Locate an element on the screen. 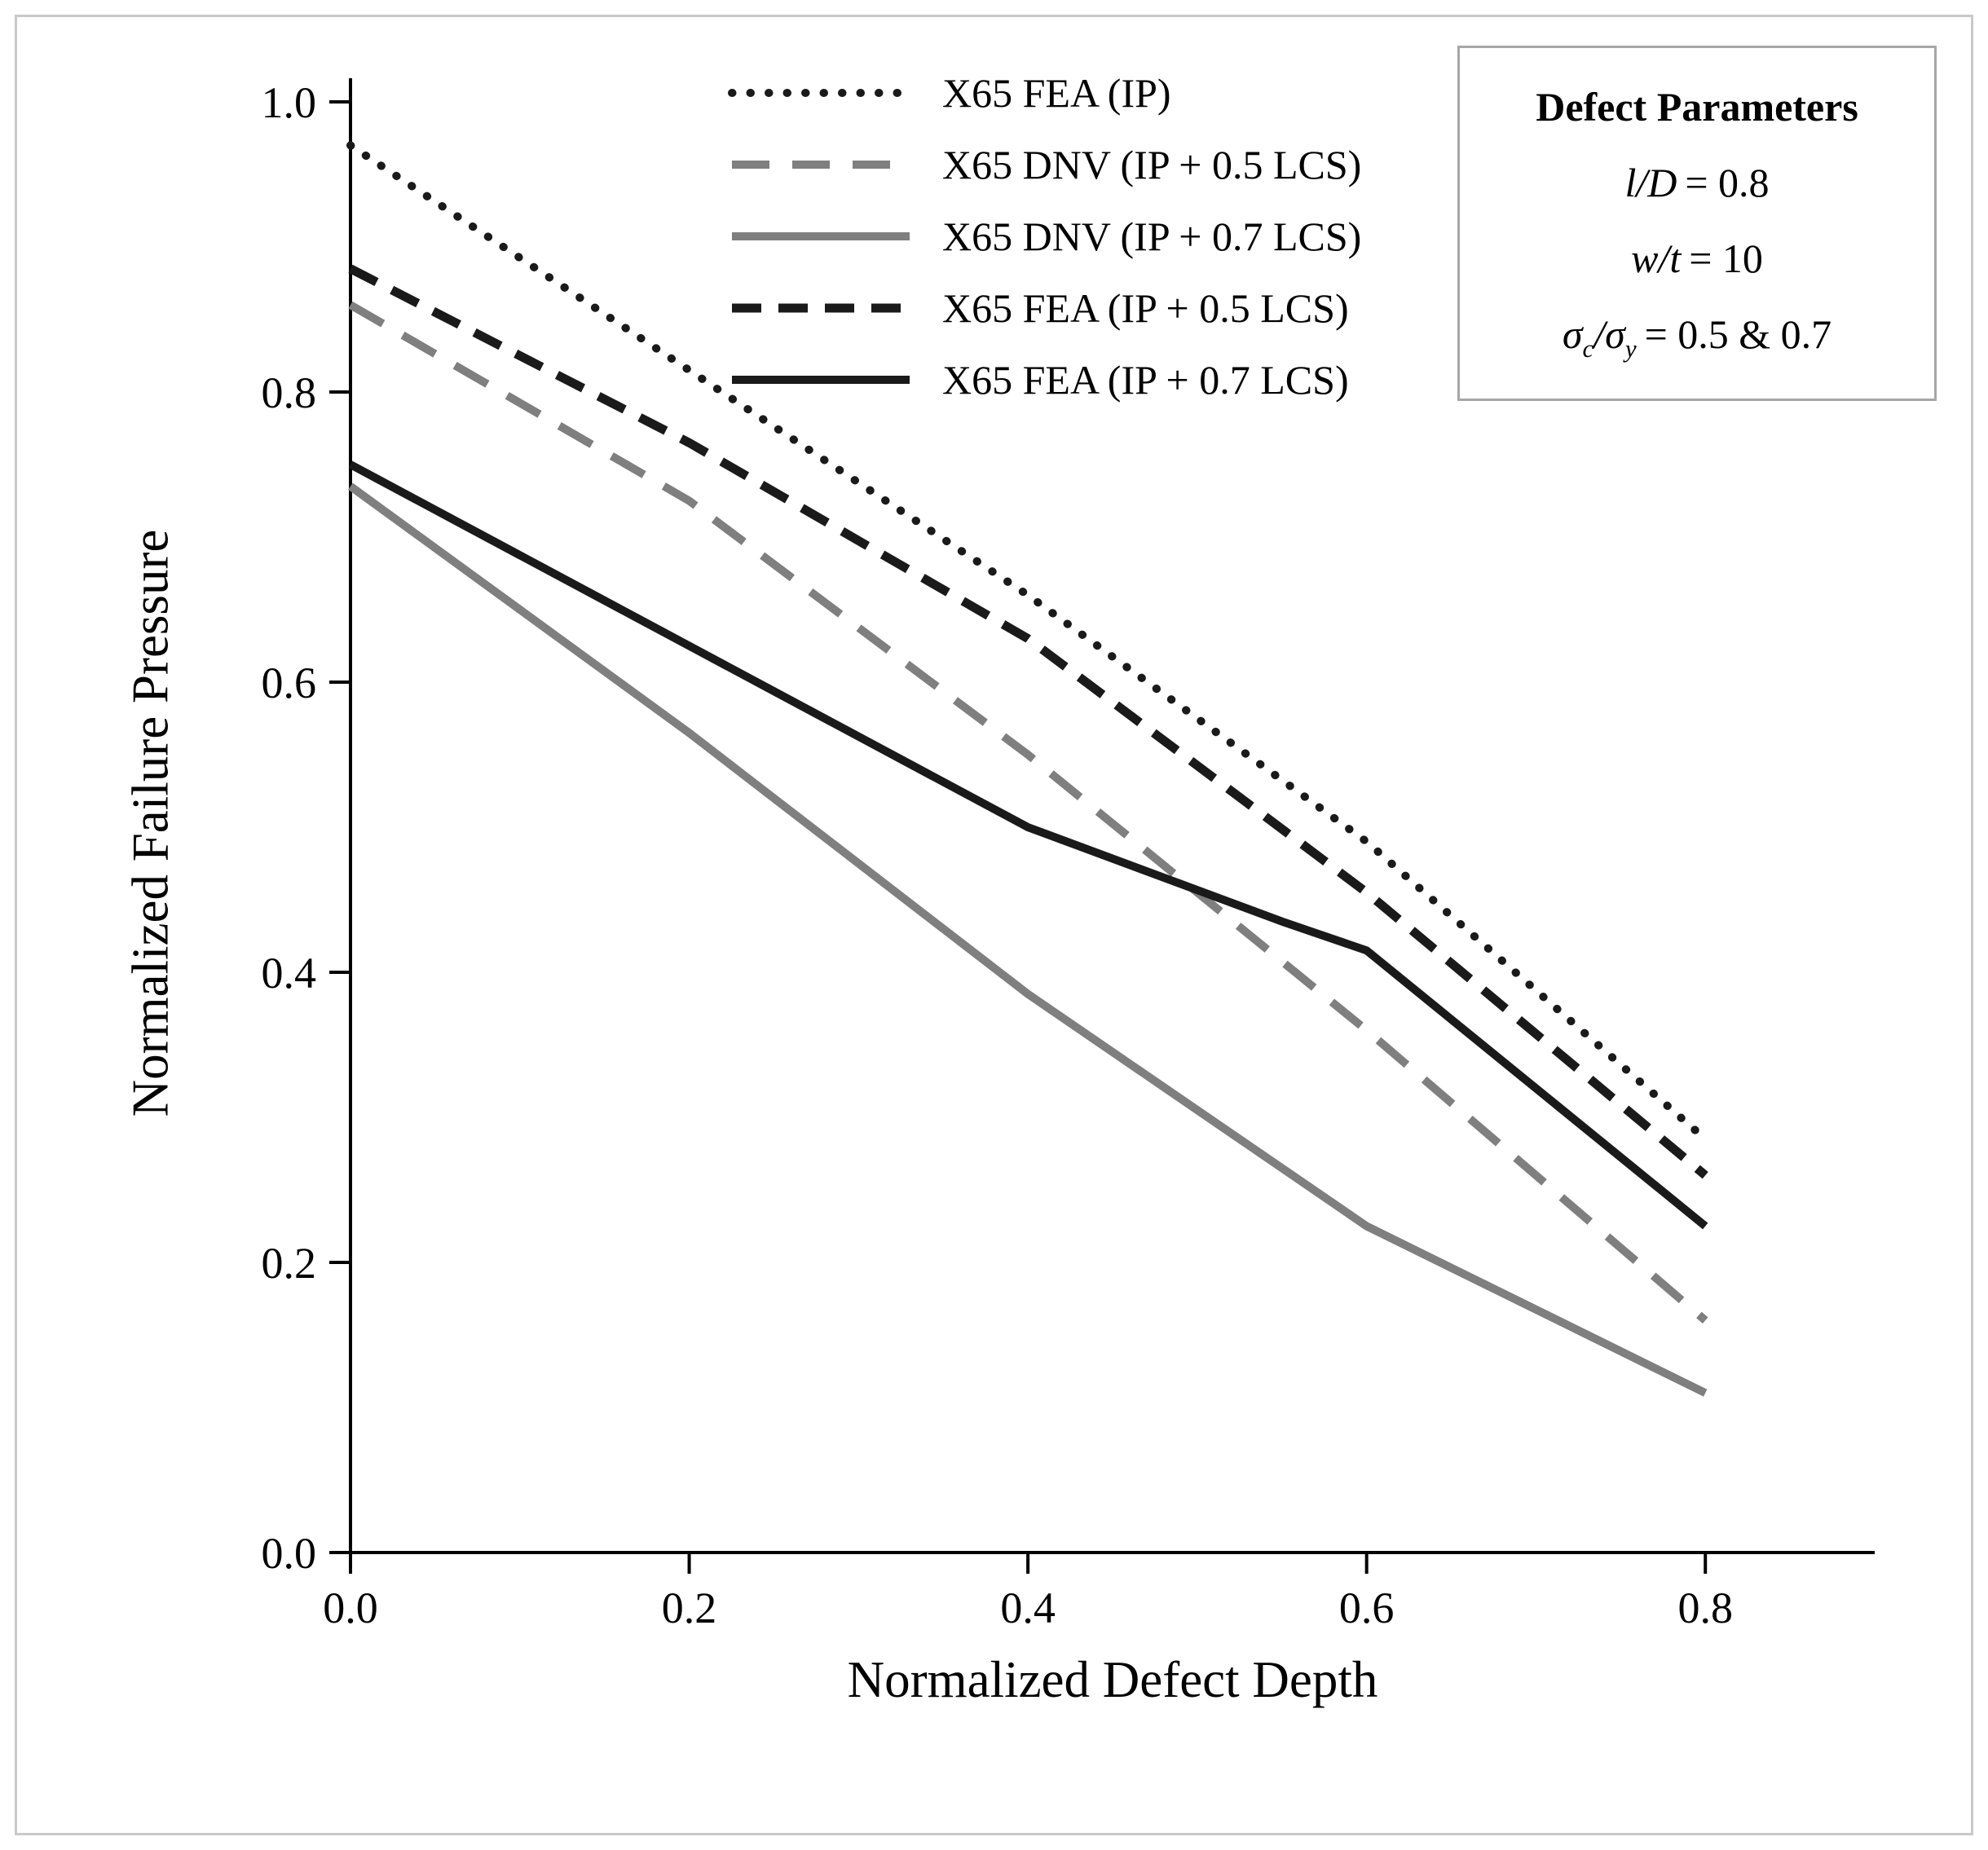 The width and height of the screenshot is (1988, 1850). x-tick-label: 0.2 is located at coordinates (689, 1608).